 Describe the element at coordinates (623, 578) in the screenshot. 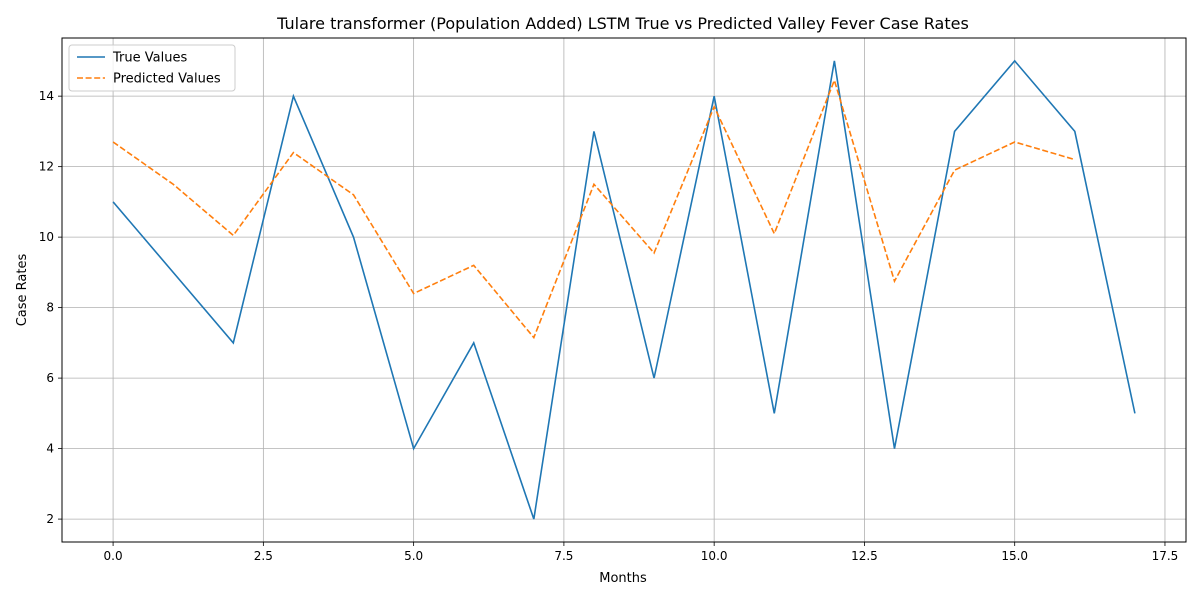

I see `x-axis-label: Months` at that location.